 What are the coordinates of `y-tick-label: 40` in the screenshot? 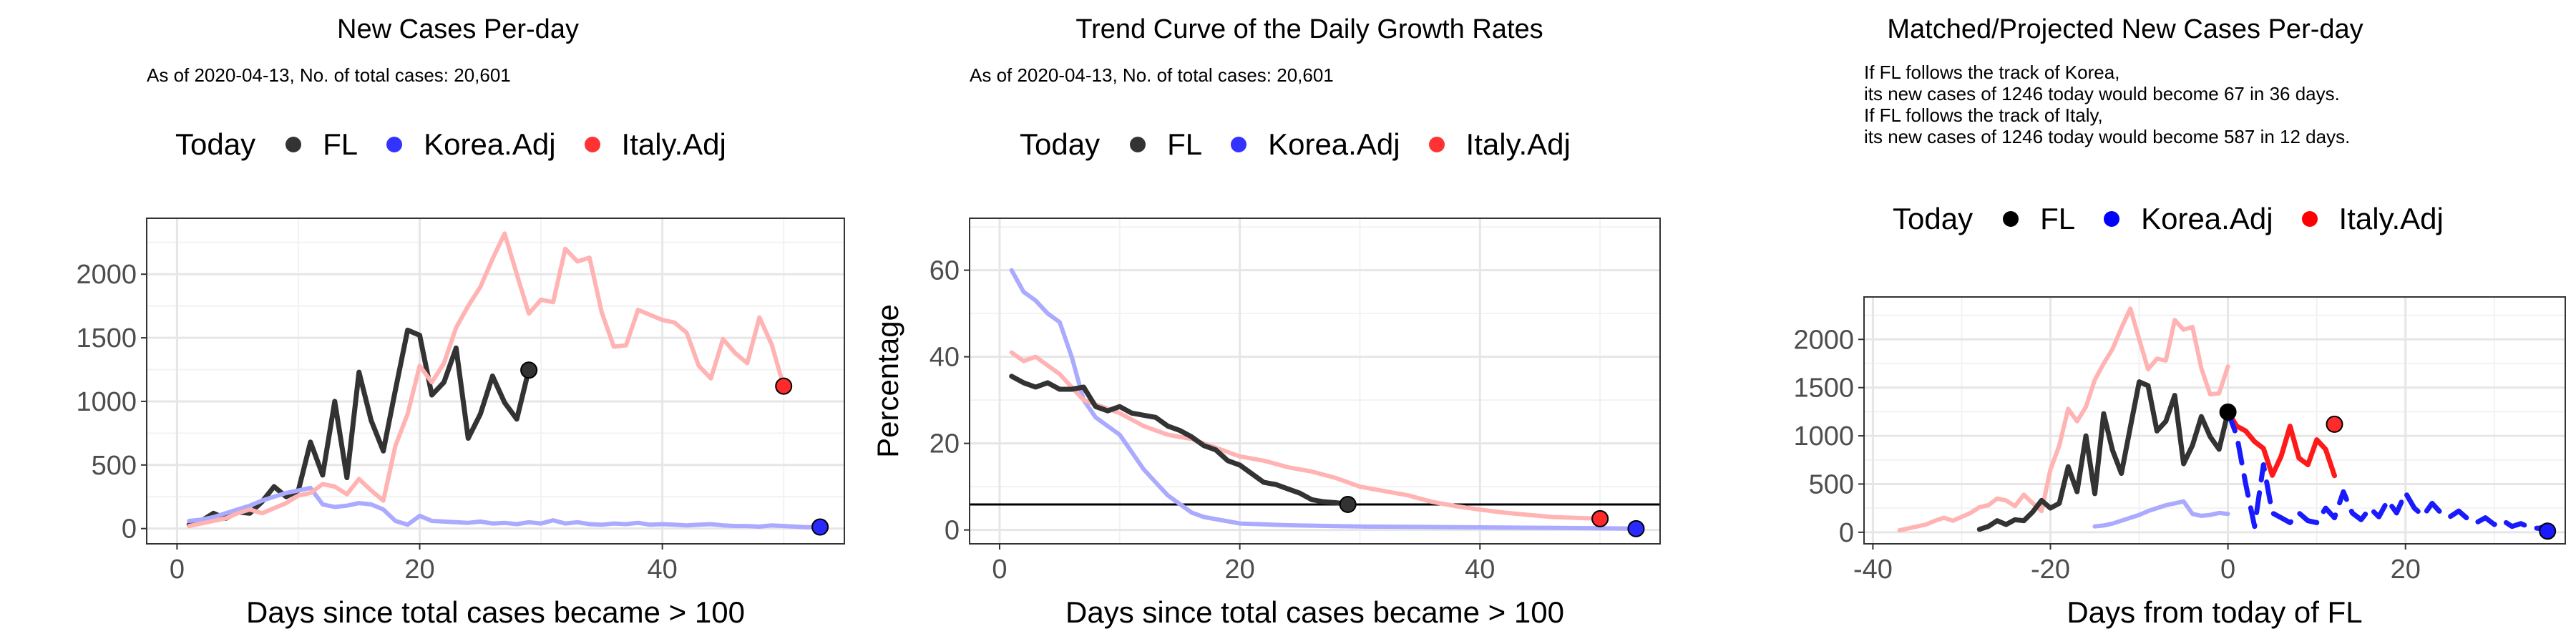 It's located at (945, 358).